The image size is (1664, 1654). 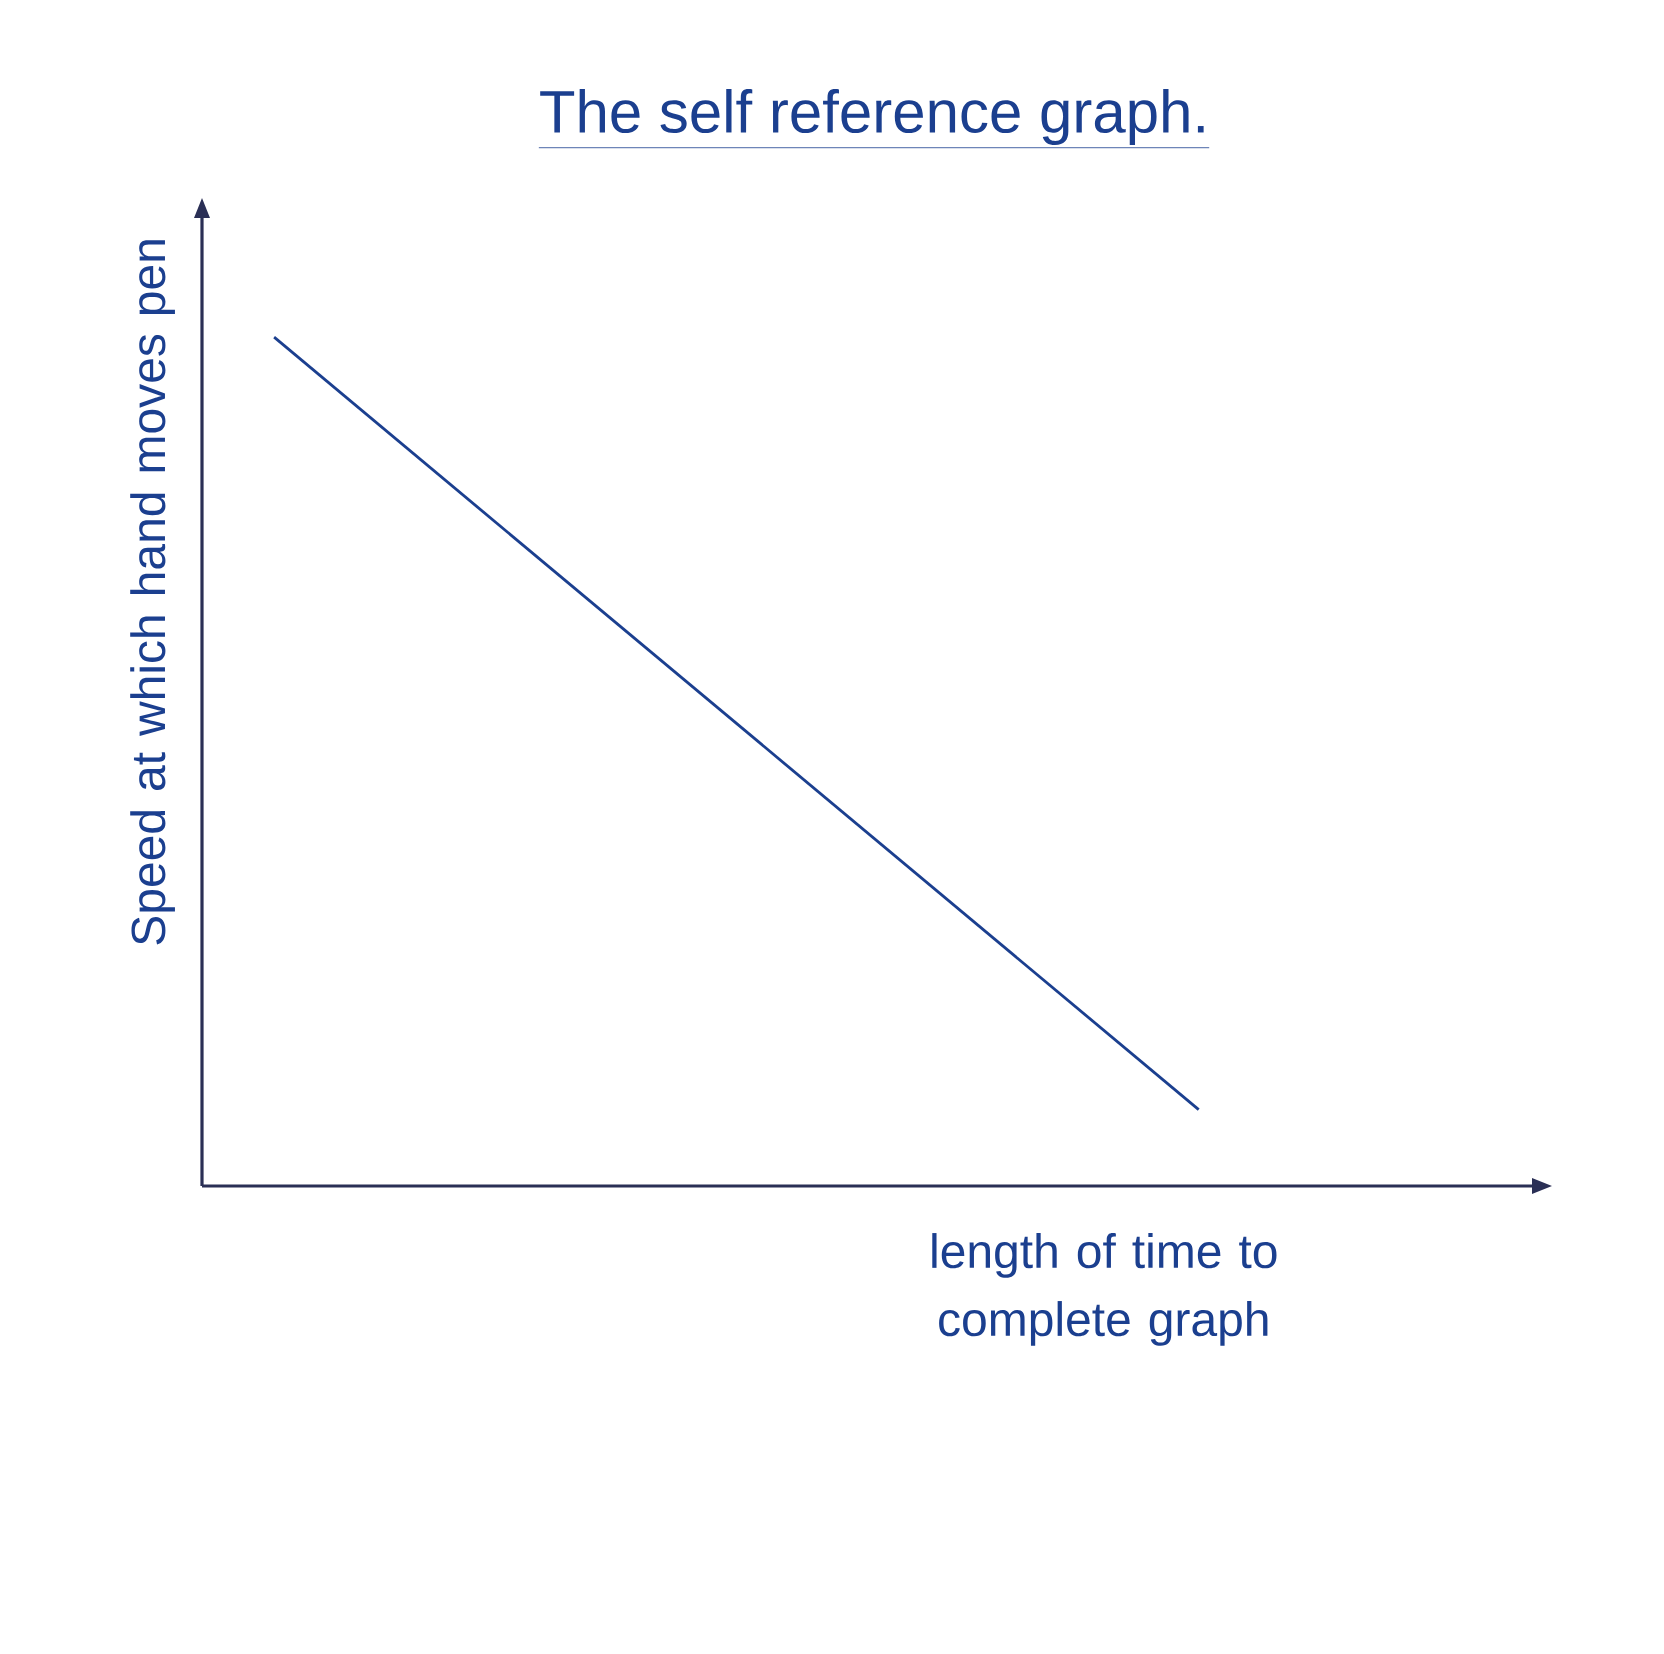 What do you see at coordinates (872, 116) in the screenshot?
I see `chart-title: The self reference graph.` at bounding box center [872, 116].